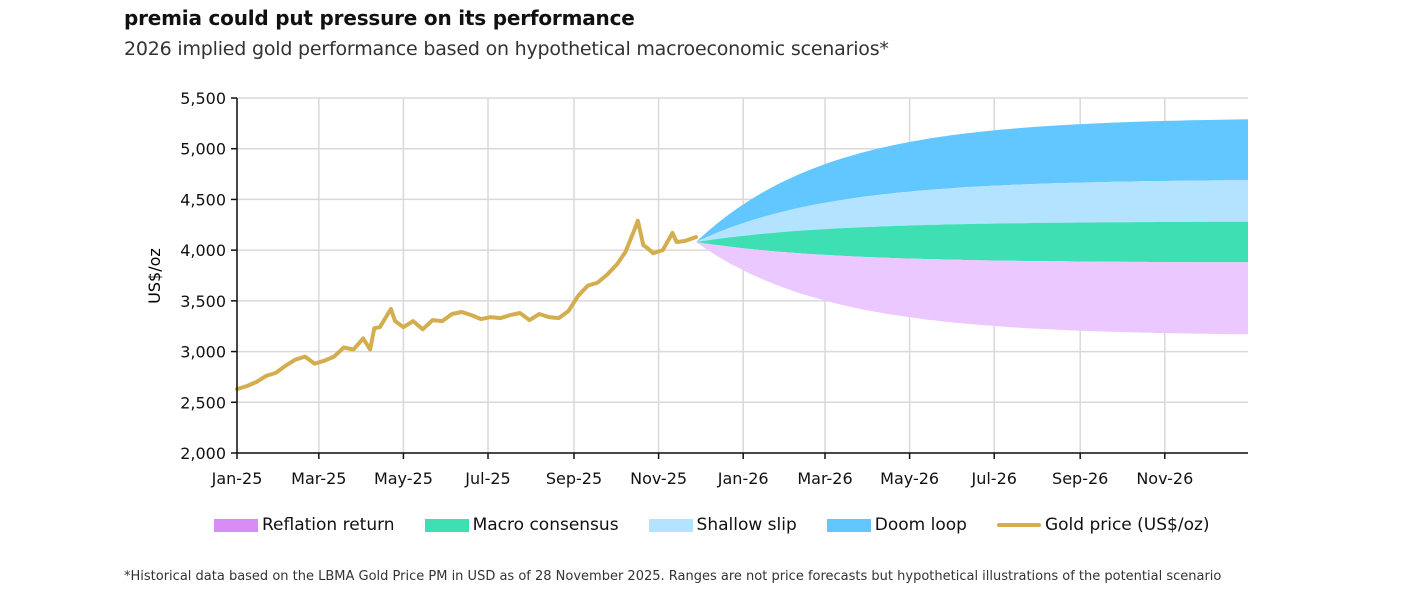  Describe the element at coordinates (203, 453) in the screenshot. I see `y-tick-label: 2,000` at that location.